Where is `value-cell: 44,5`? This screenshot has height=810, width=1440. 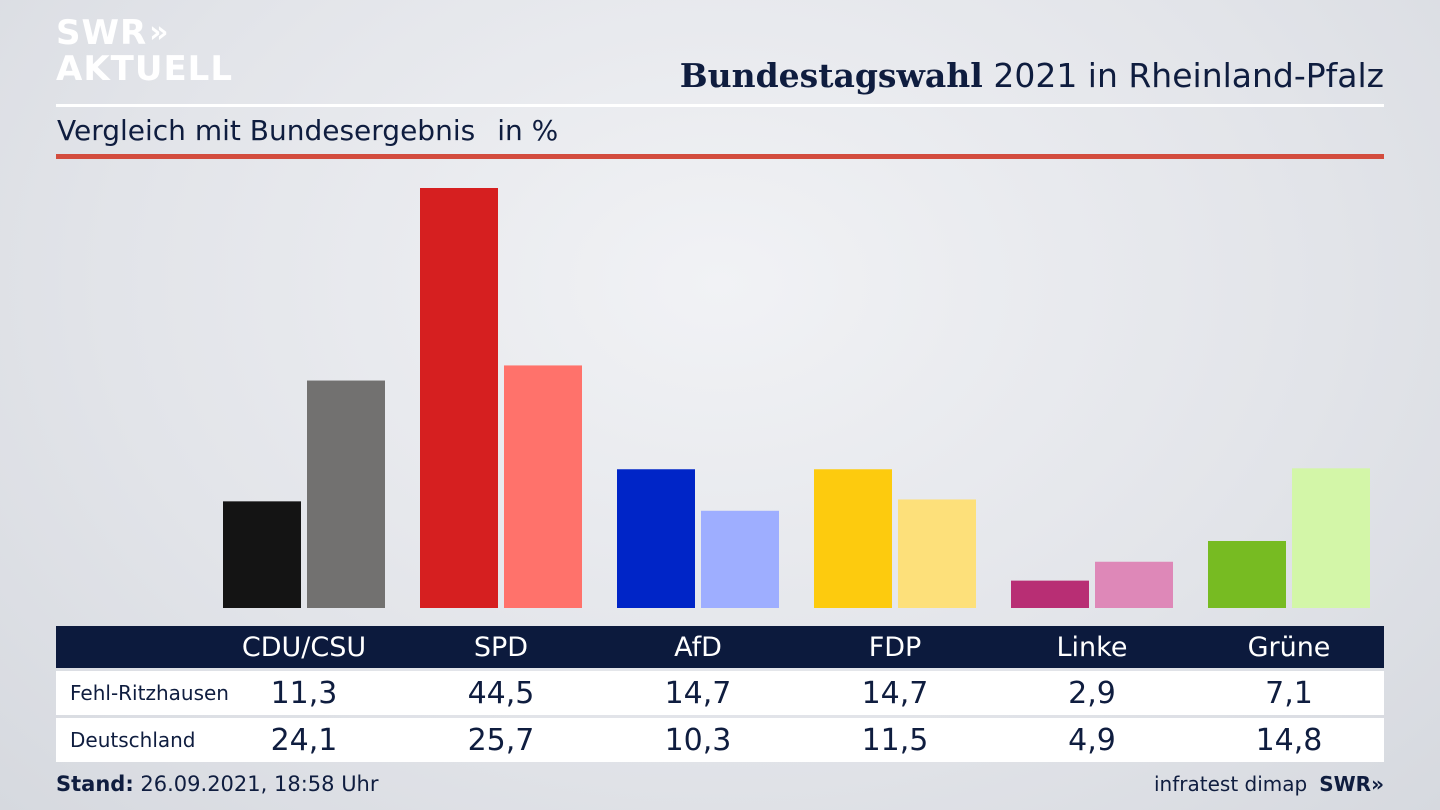
value-cell: 44,5 is located at coordinates (501, 693).